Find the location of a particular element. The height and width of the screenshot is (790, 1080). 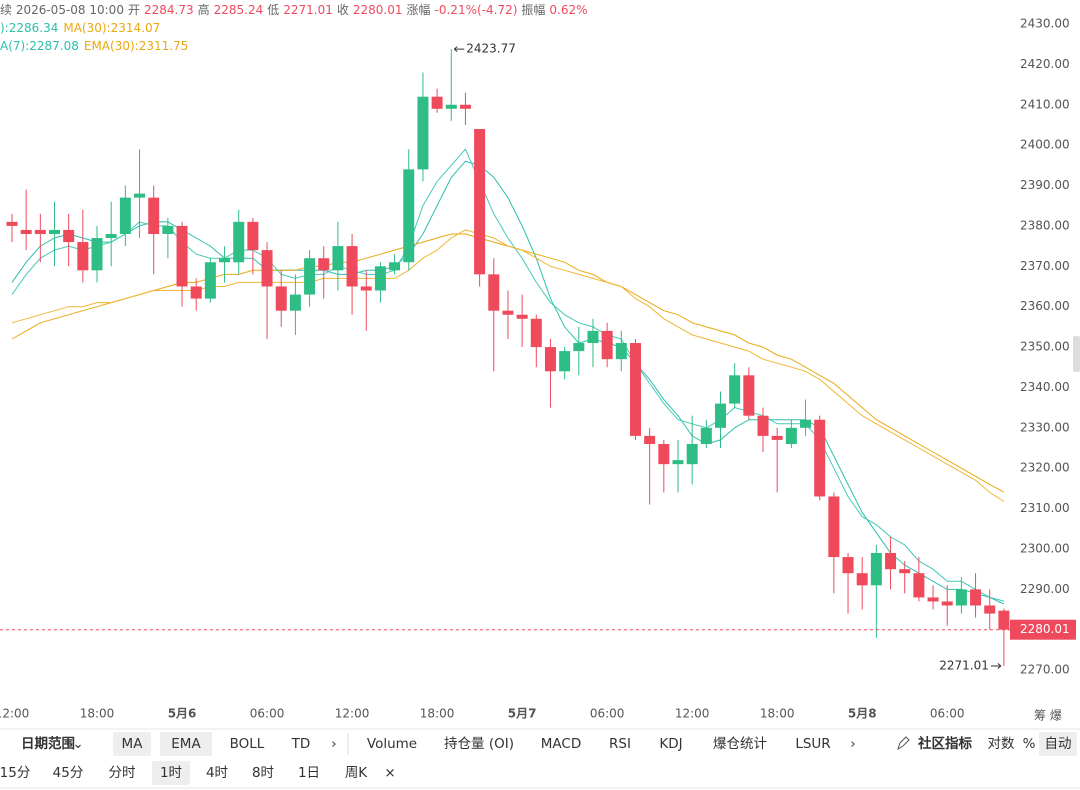

toolbar-button: BOLL is located at coordinates (247, 744).